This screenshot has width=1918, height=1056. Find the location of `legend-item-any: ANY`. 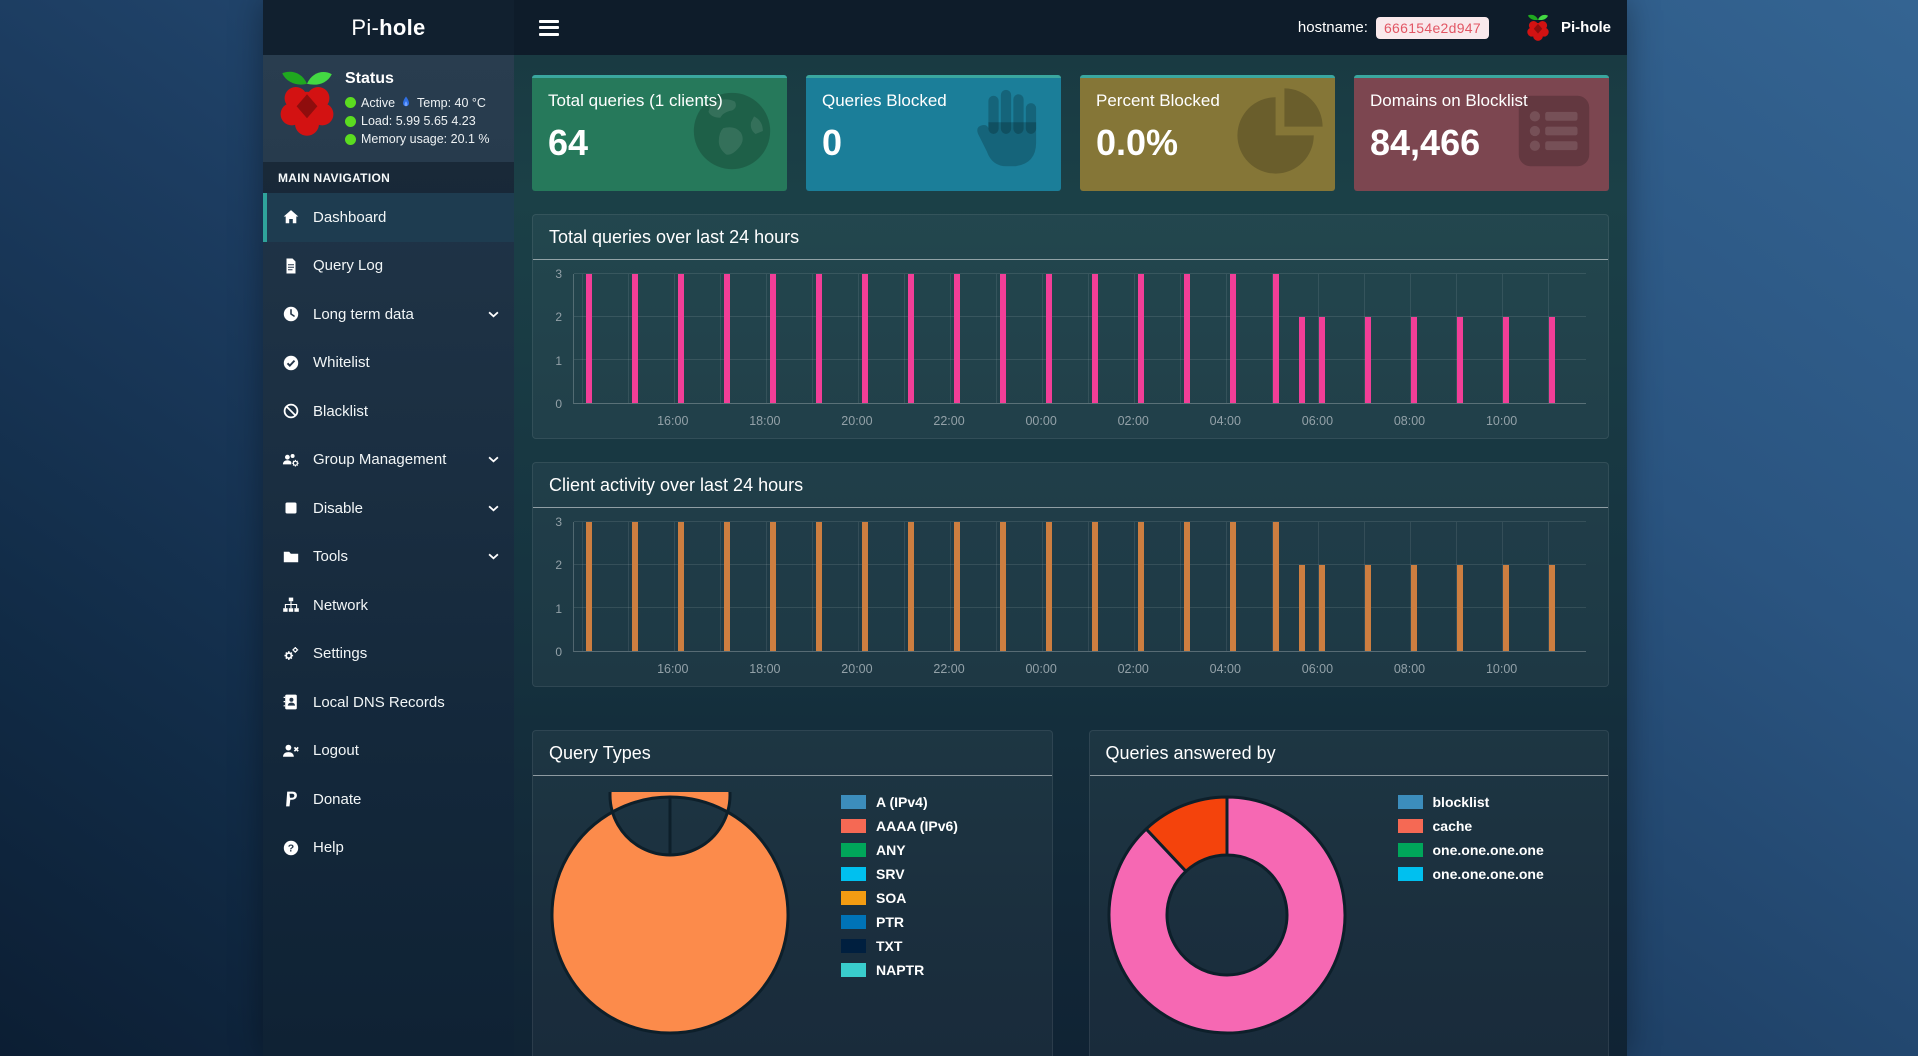

legend-item-any: ANY is located at coordinates (899, 850).